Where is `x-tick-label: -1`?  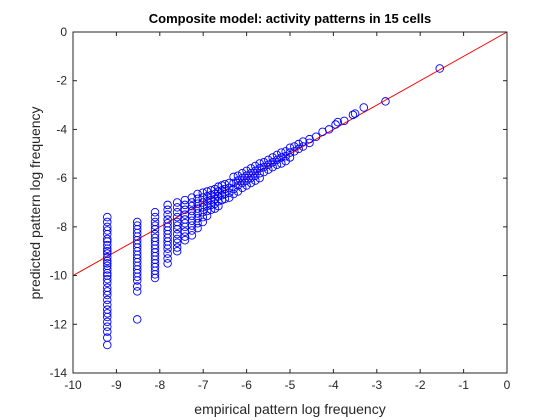 x-tick-label: -1 is located at coordinates (463, 385).